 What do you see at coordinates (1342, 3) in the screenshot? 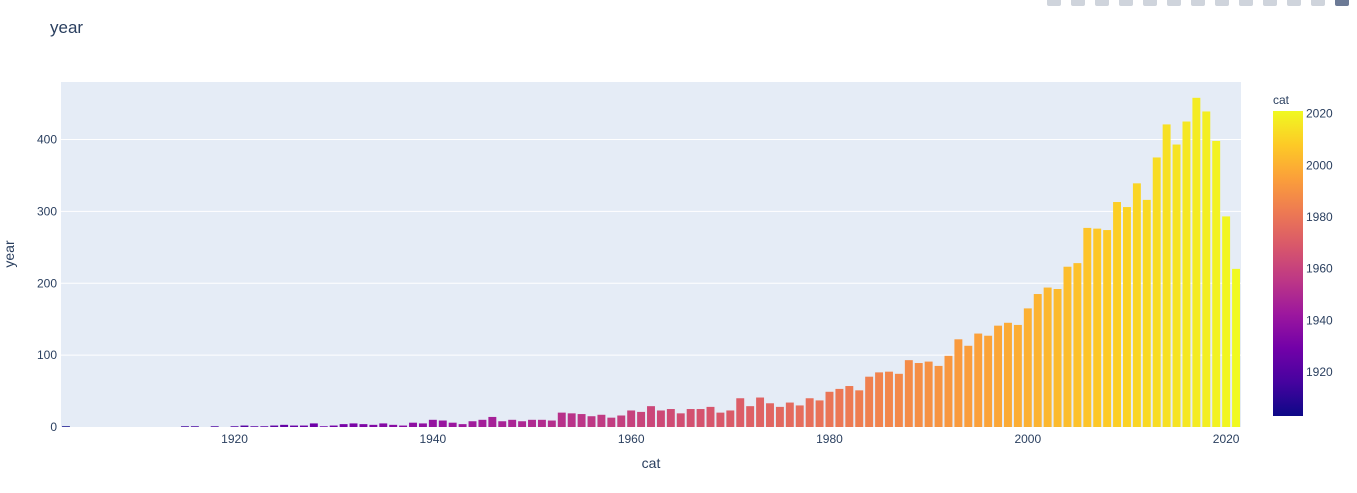
I see `plotly-logo-icon` at bounding box center [1342, 3].